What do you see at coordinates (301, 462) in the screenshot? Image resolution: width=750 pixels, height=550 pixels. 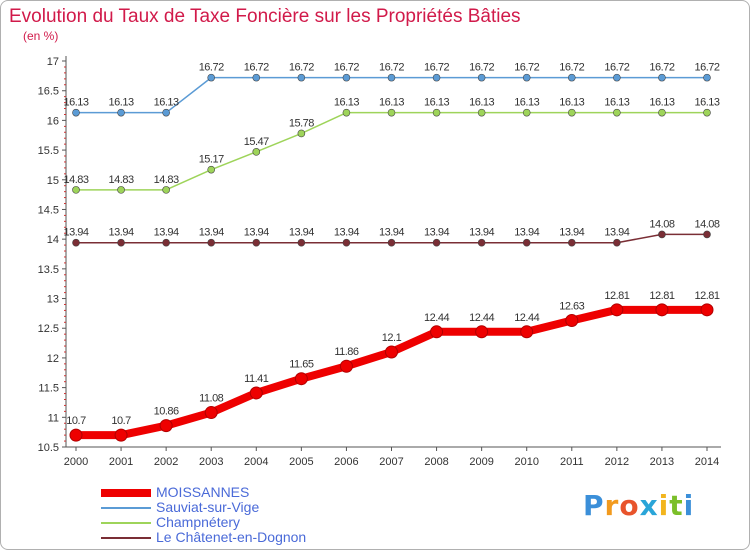 I see `x-tick-label: 2005` at bounding box center [301, 462].